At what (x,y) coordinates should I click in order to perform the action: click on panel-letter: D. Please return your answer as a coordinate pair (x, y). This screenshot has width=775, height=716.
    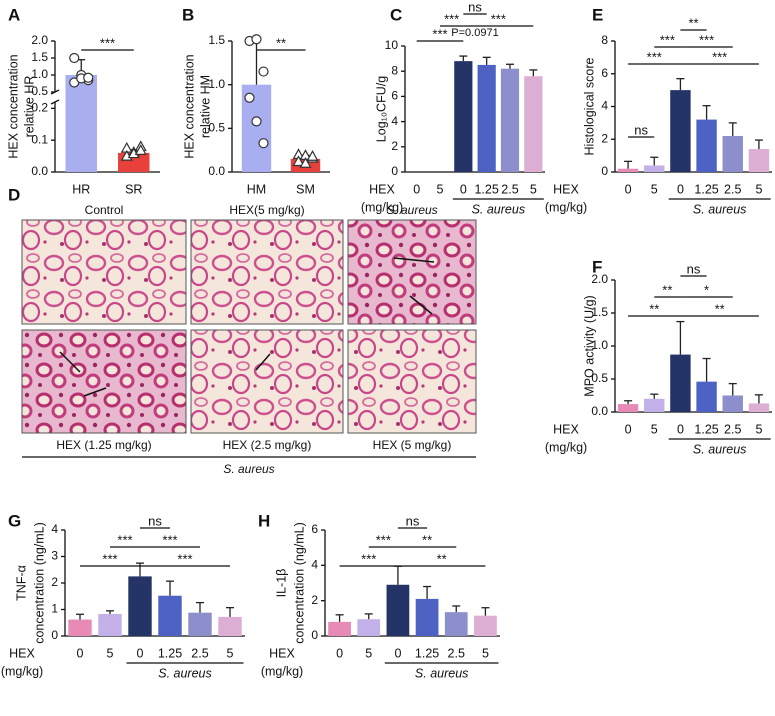
    Looking at the image, I should click on (14, 194).